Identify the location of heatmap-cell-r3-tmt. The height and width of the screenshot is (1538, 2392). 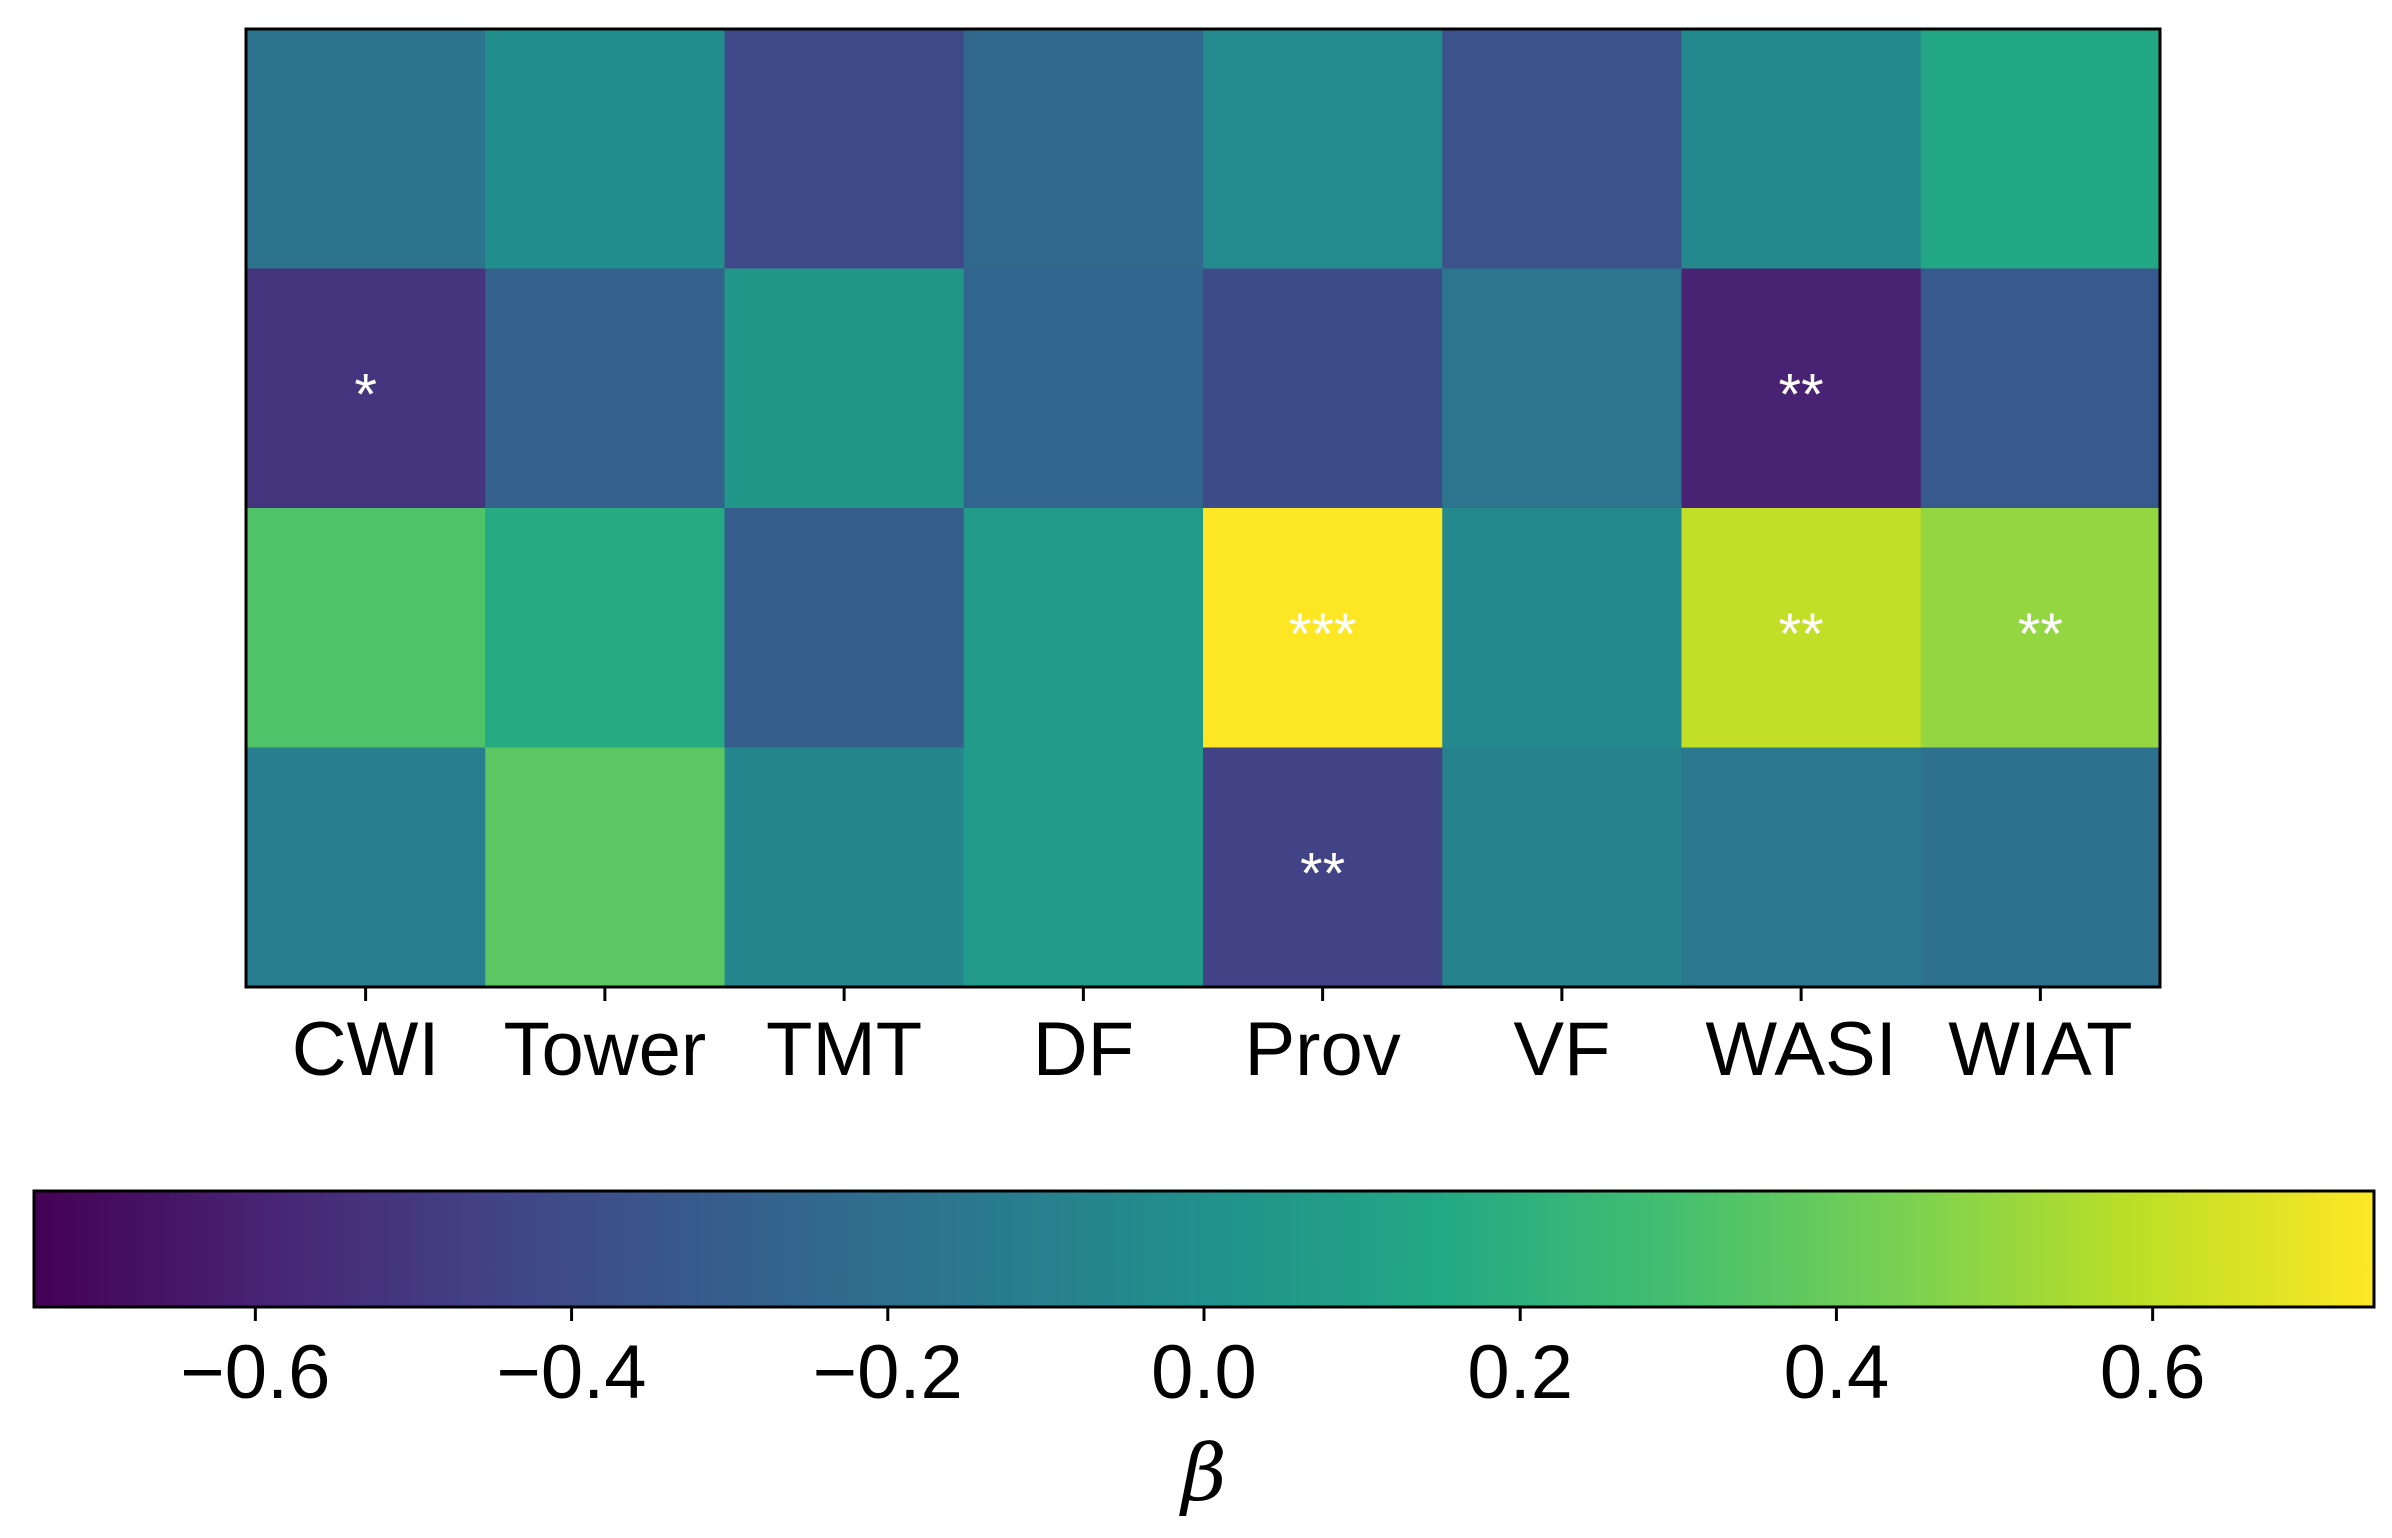
(844, 628).